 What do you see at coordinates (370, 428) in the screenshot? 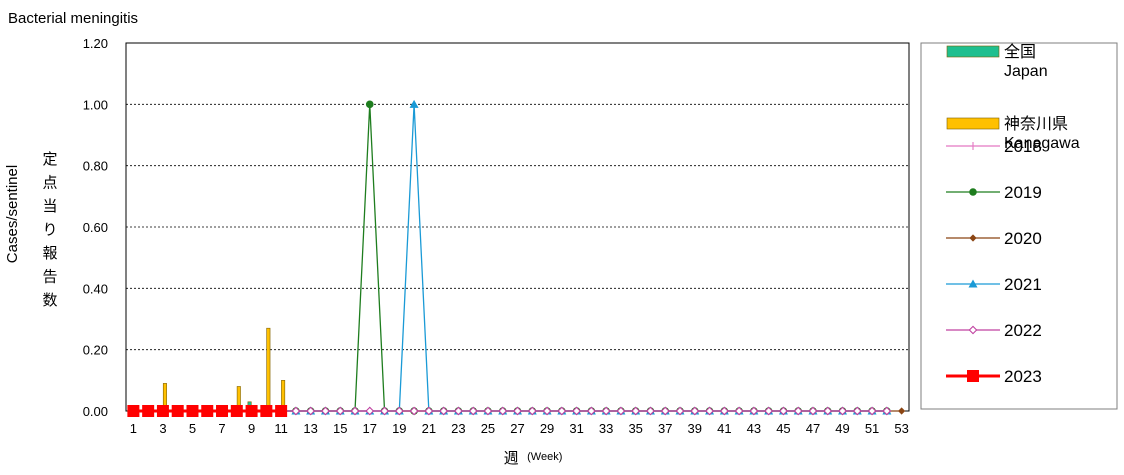
I see `x-tick-label: 17` at bounding box center [370, 428].